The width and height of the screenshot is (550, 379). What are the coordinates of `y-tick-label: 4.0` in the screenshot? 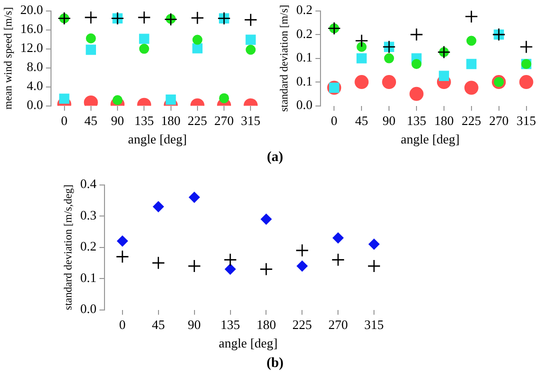 It's located at (34, 86).